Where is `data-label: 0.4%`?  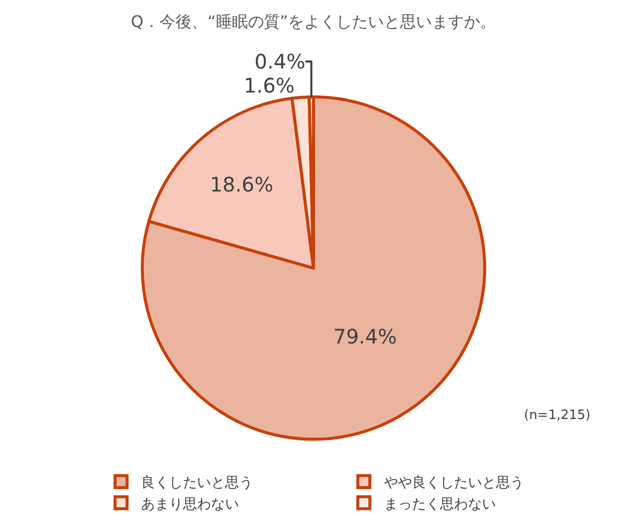
data-label: 0.4% is located at coordinates (280, 61).